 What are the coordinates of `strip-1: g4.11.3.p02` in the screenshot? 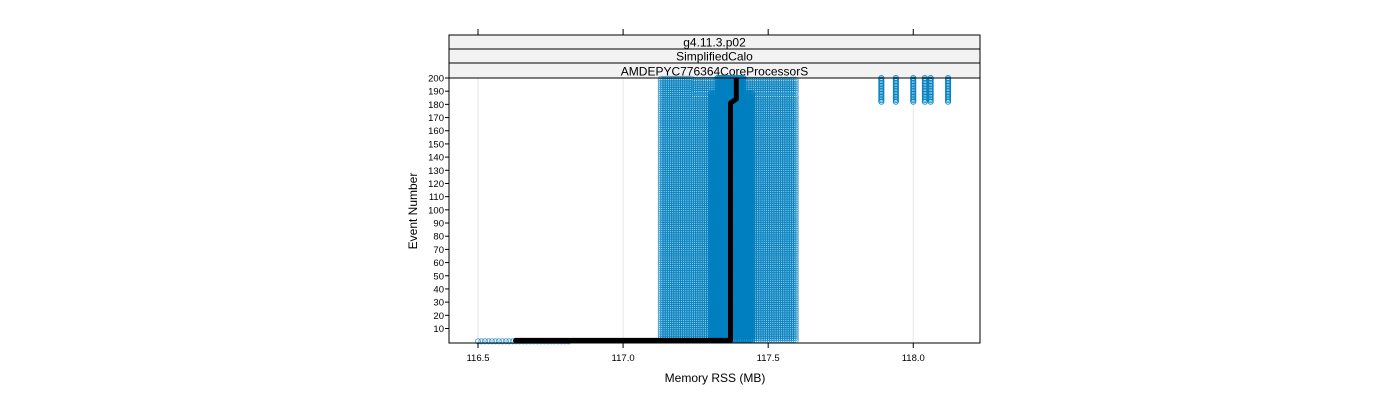 It's located at (714, 42).